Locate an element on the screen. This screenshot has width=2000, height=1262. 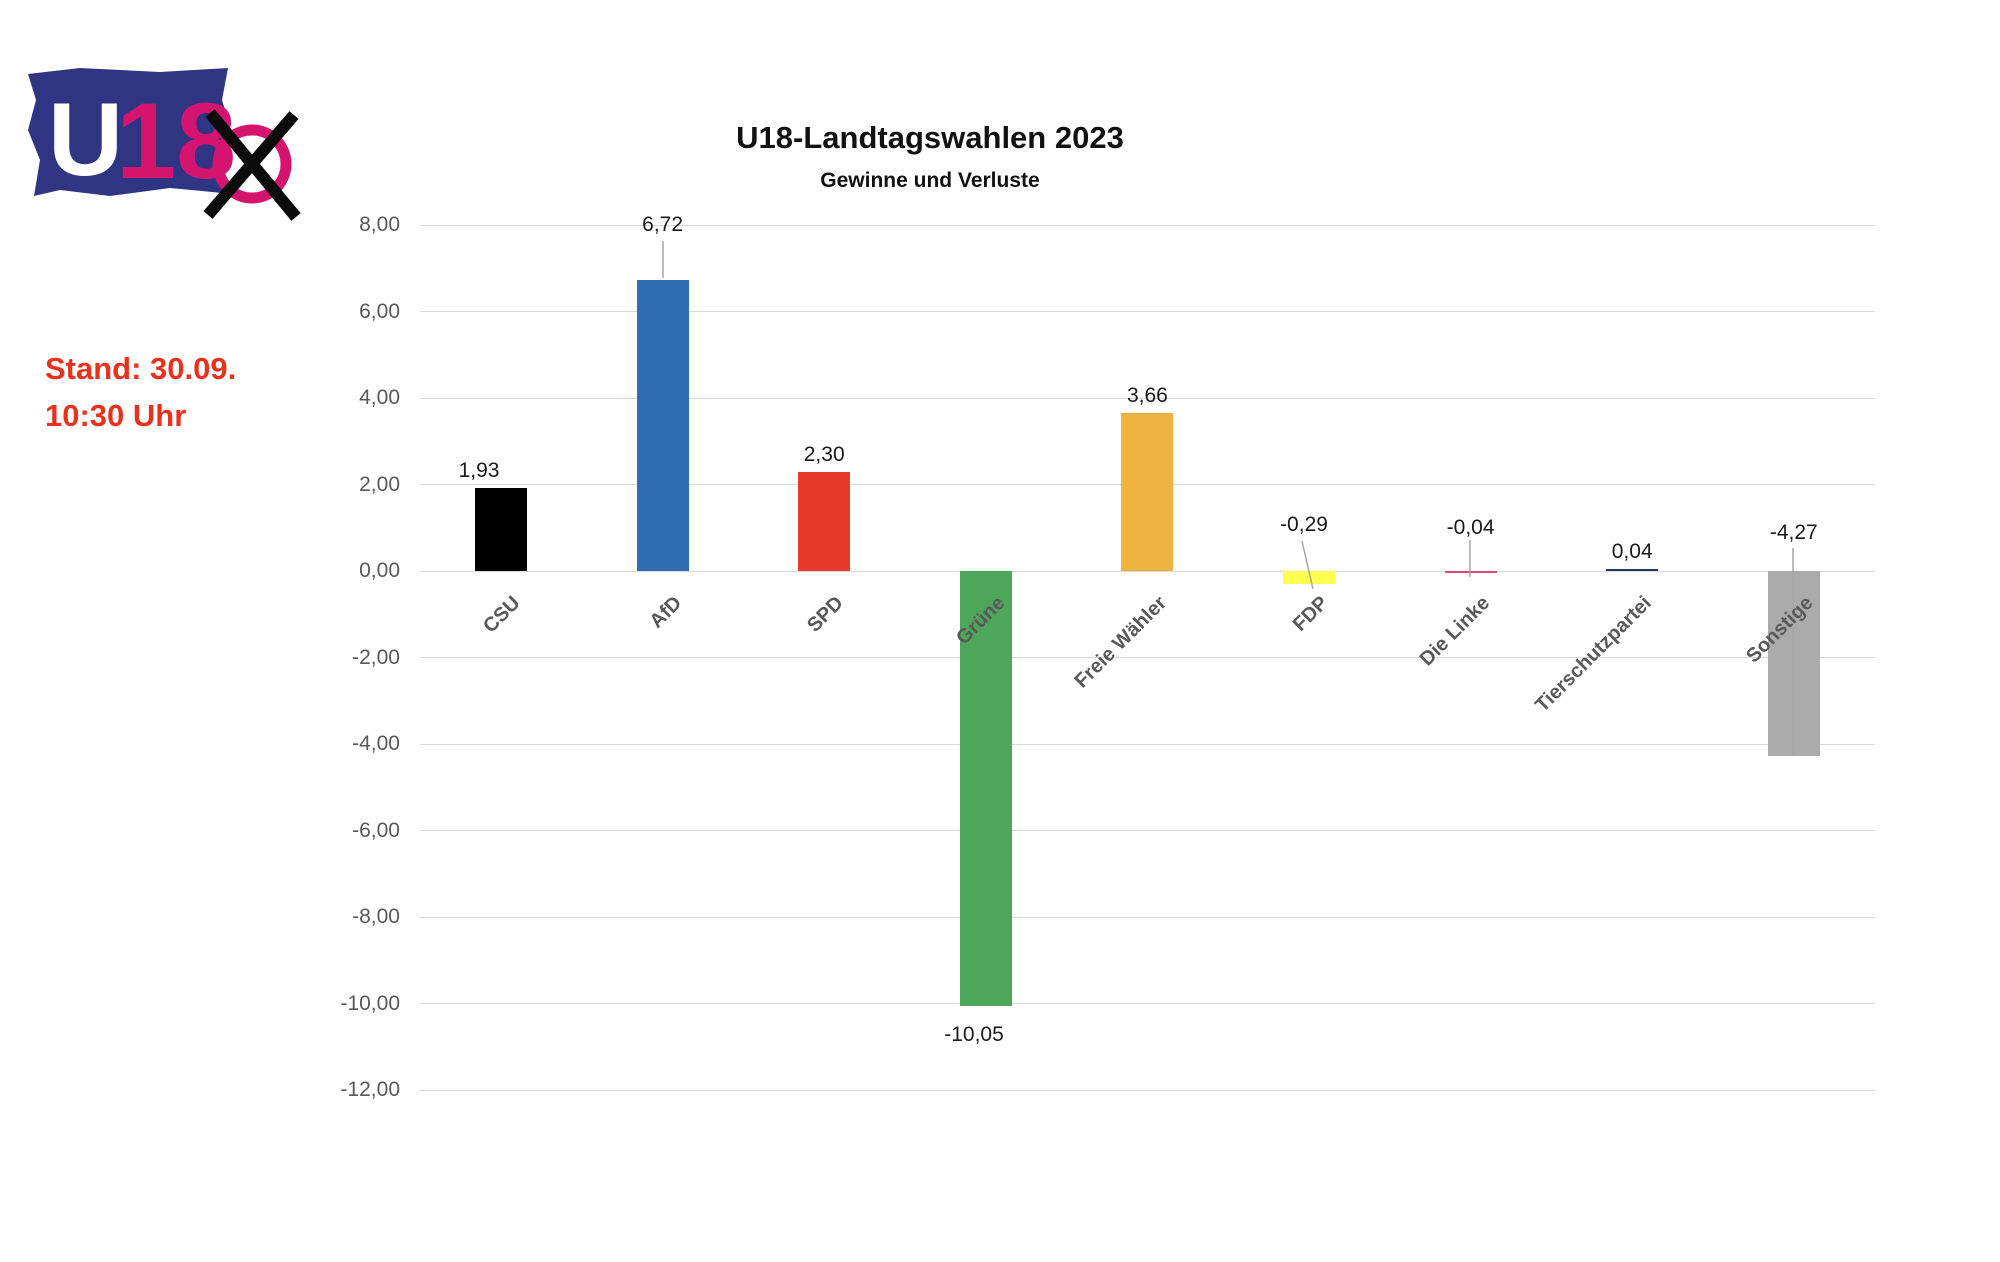
logo-ballot-circle-icon is located at coordinates (252, 164).